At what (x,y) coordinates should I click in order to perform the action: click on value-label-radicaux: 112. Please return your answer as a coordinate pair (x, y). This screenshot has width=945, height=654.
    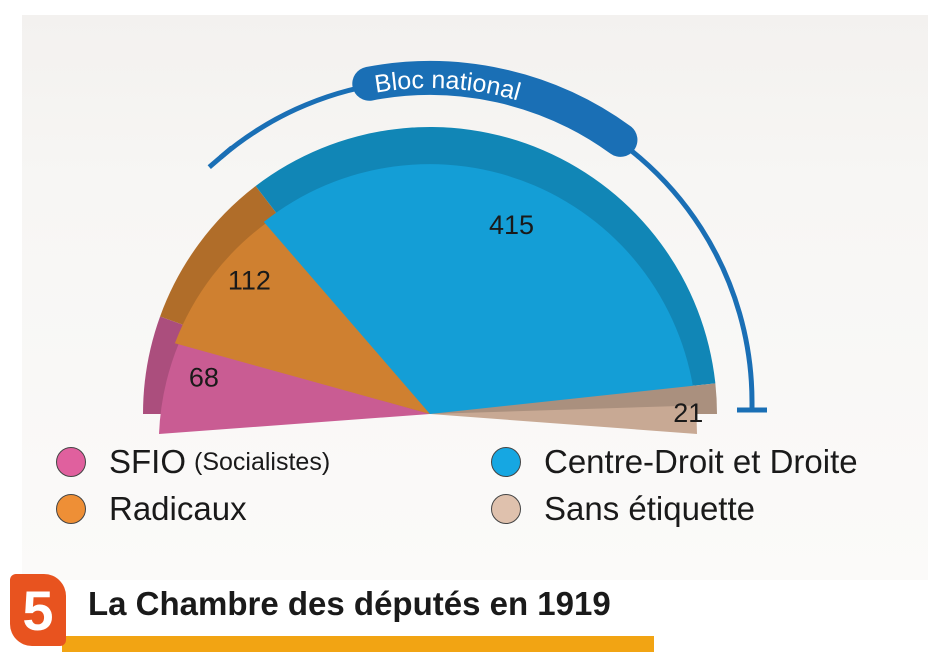
    Looking at the image, I should click on (249, 281).